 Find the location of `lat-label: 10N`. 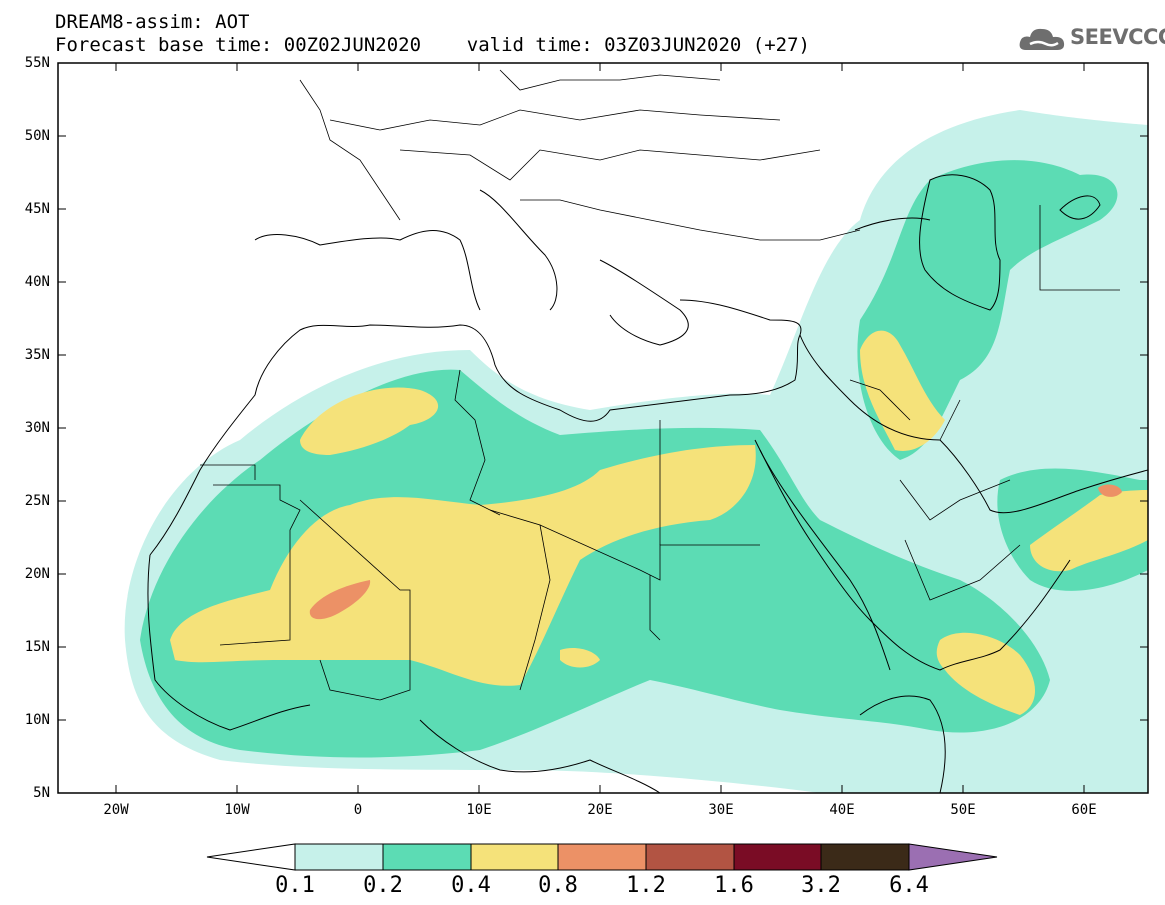

lat-label: 10N is located at coordinates (37, 720).